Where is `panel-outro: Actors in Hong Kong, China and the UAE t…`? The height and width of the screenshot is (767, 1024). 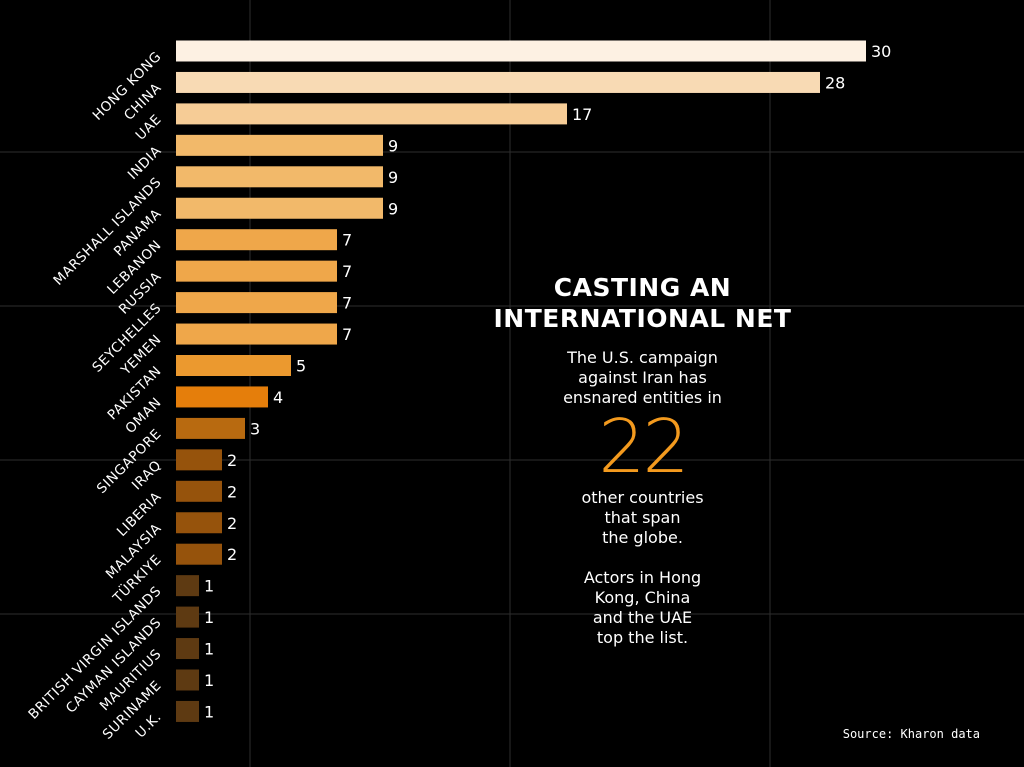
panel-outro: Actors in Hong Kong, China and the UAE t… is located at coordinates (642, 608).